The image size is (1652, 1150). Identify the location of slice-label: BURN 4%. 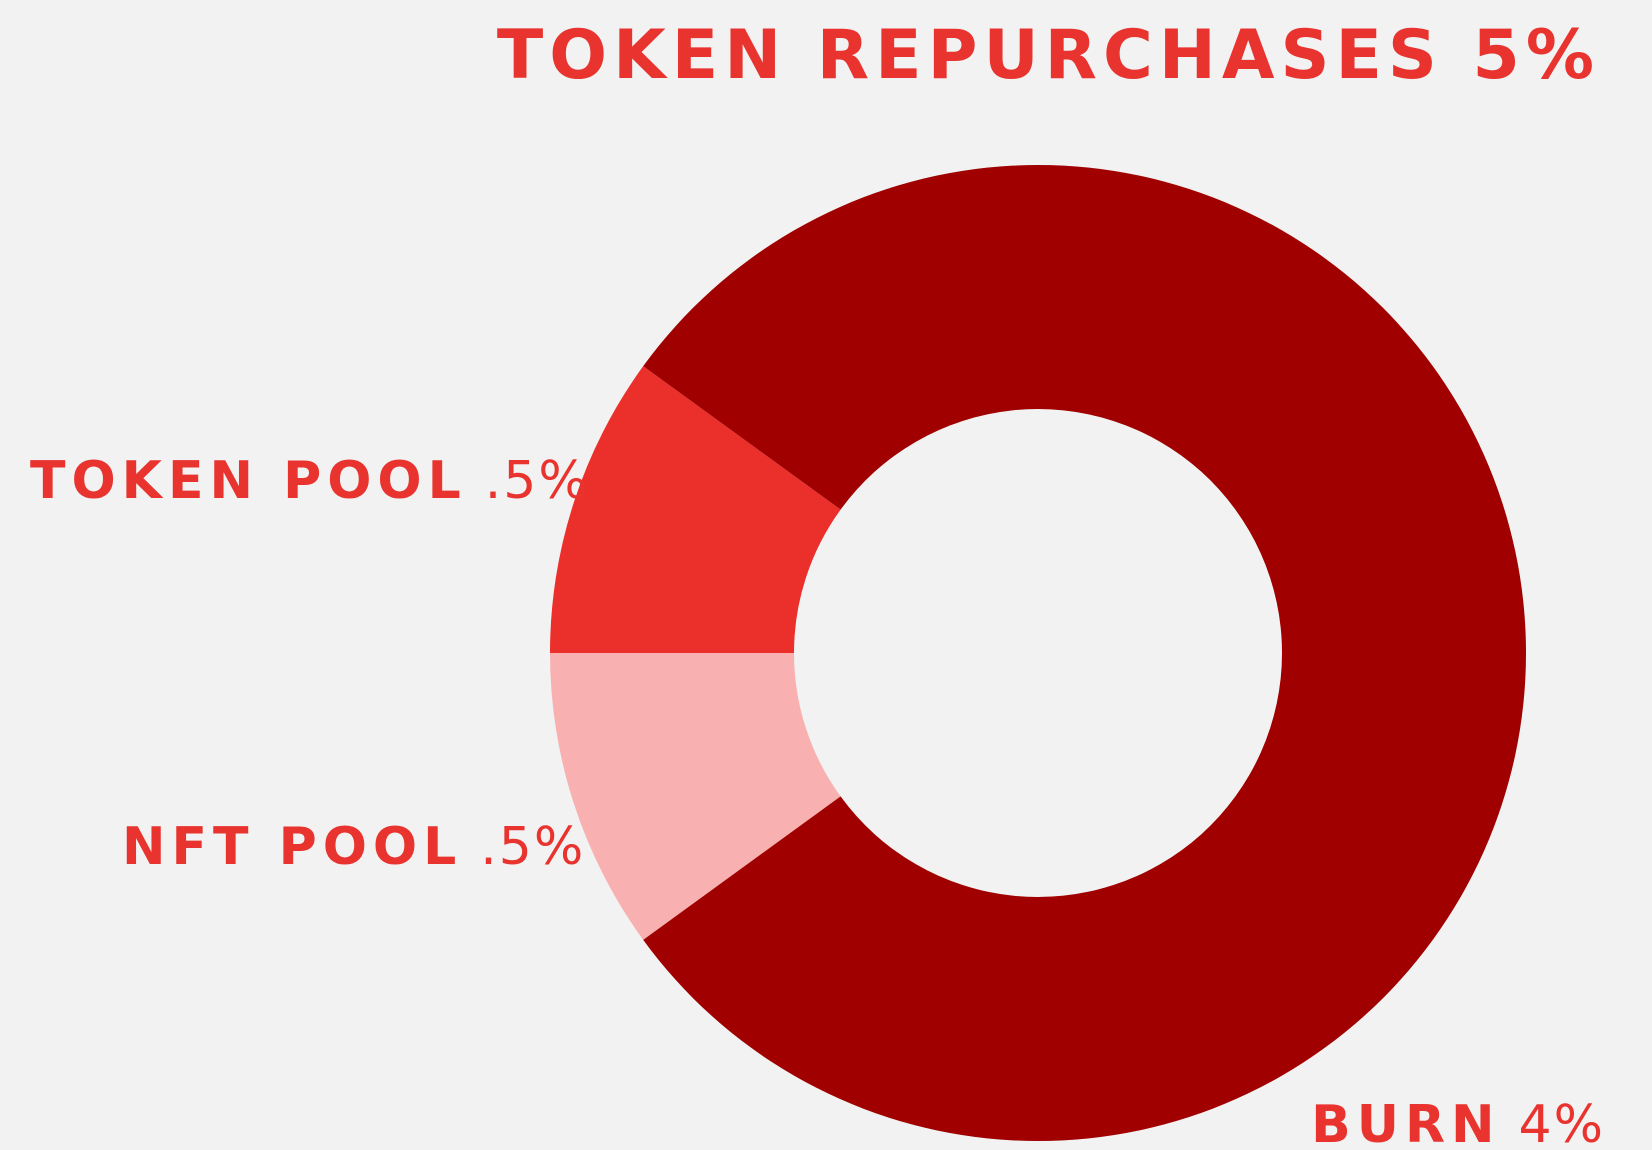
(1458, 1122).